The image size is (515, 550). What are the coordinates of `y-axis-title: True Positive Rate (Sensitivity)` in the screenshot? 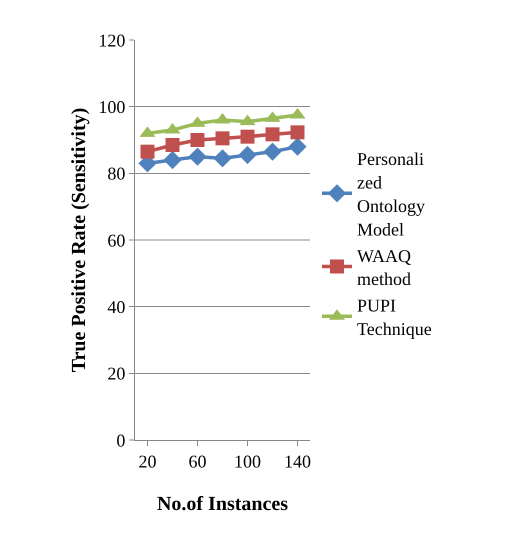 It's located at (79, 240).